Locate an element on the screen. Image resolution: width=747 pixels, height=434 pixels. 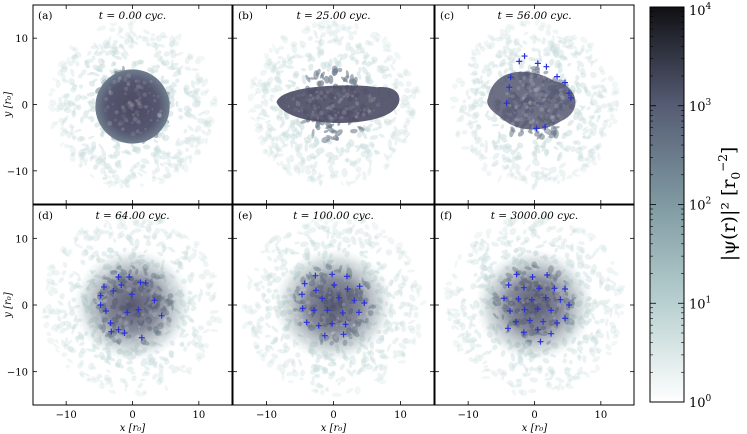
colorbar-label: |ψ(r)|² [r0−2] is located at coordinates (729, 204).